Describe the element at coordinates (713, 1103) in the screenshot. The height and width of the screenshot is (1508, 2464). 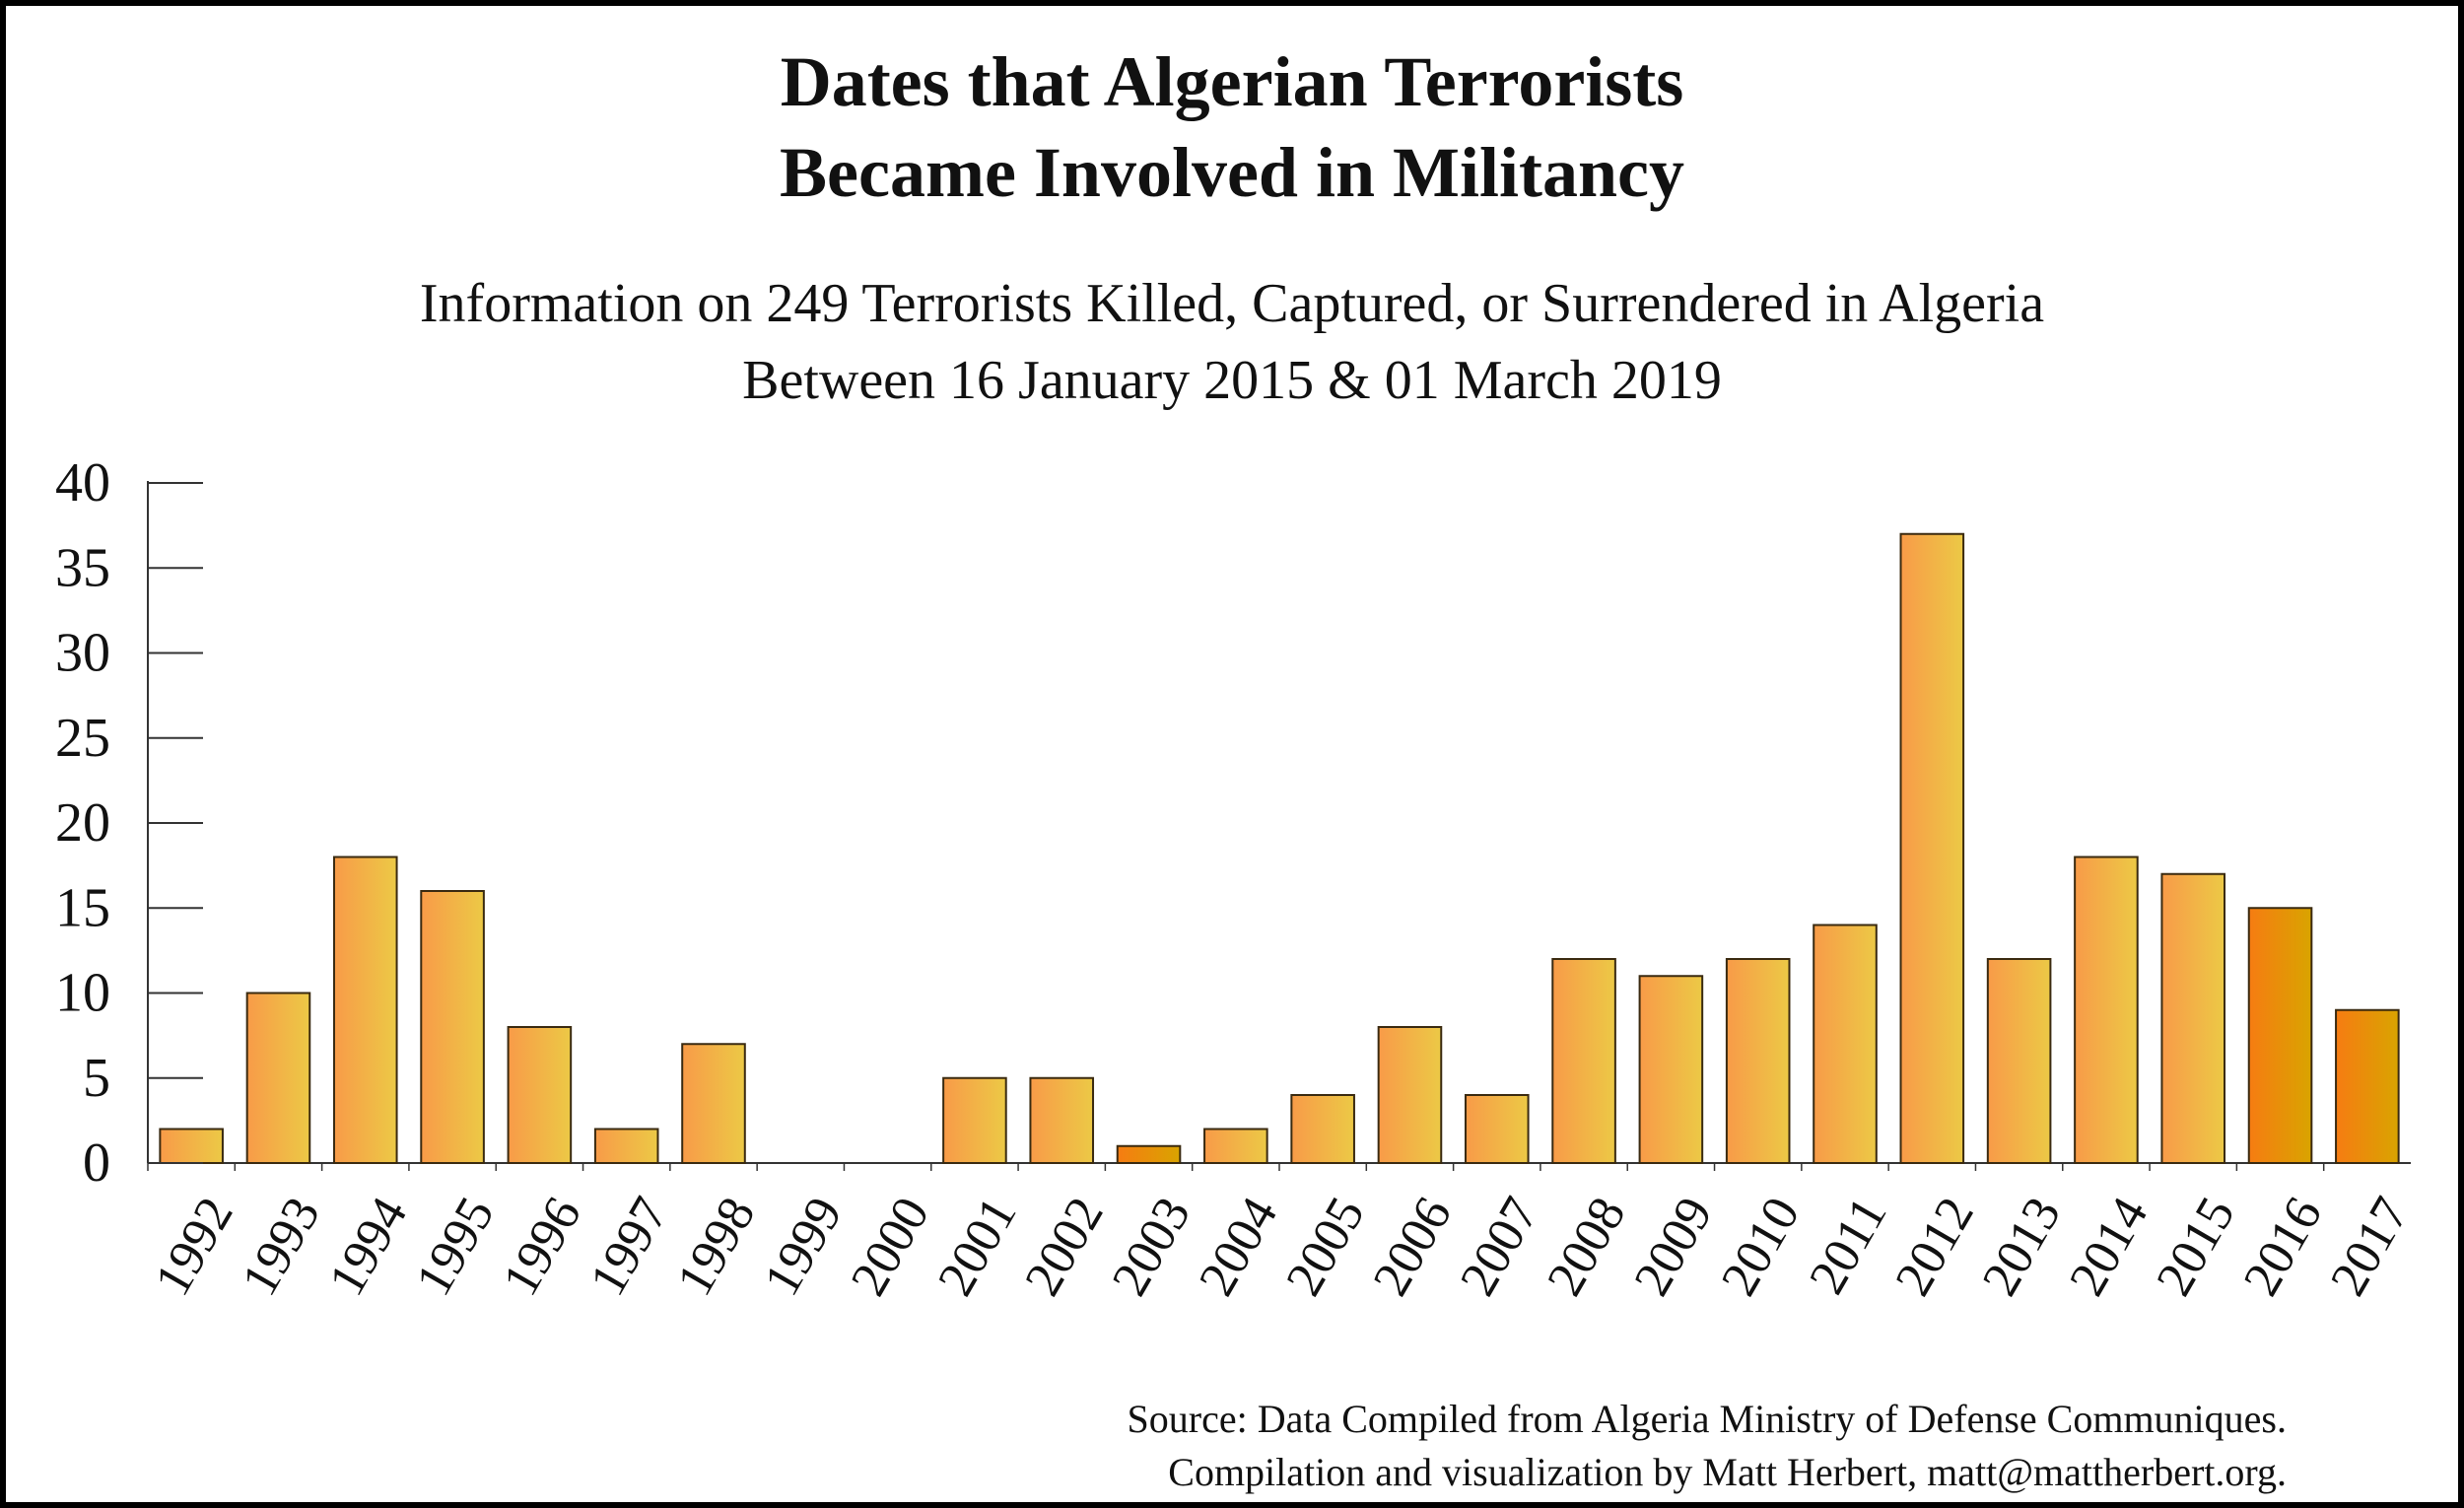
I see `bar-1998` at that location.